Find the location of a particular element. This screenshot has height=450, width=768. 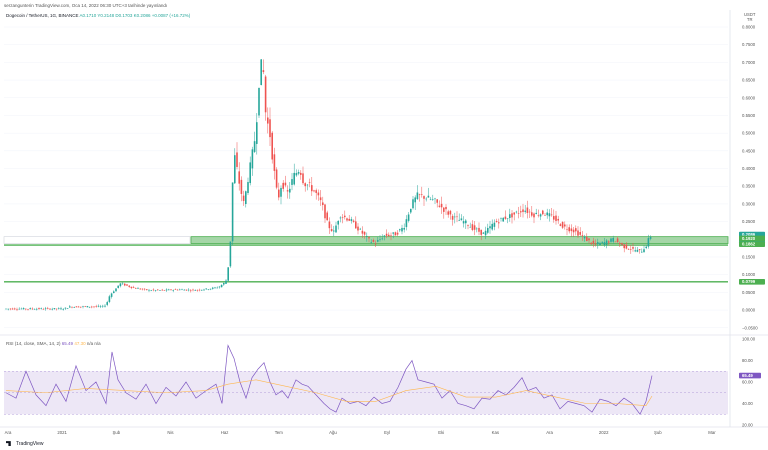

price-tick-label: 0.3500 is located at coordinates (749, 186).